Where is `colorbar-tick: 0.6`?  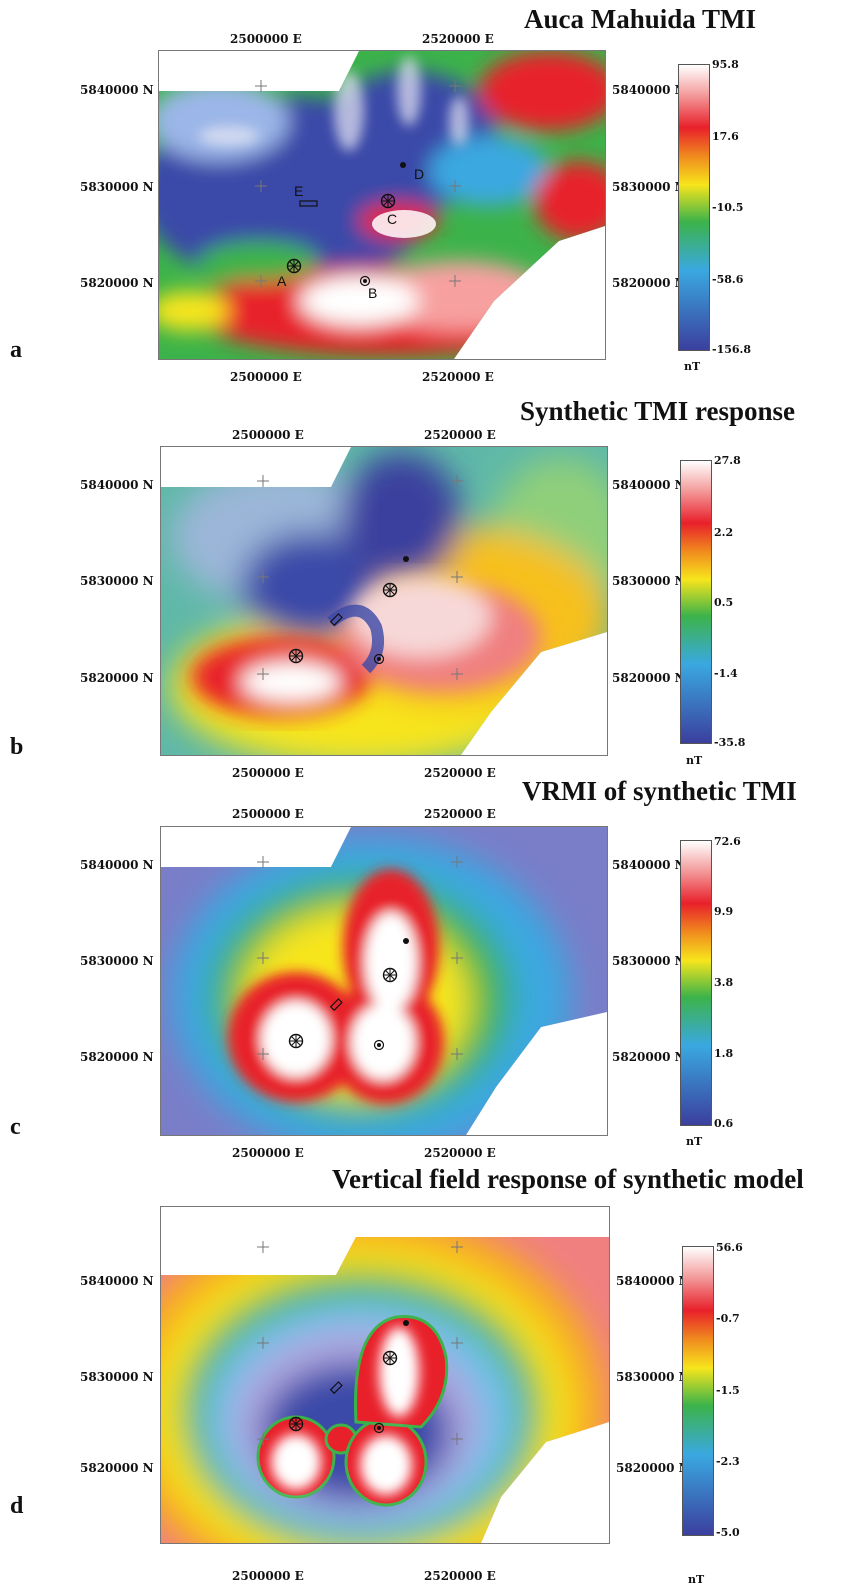 colorbar-tick: 0.6 is located at coordinates (724, 1123).